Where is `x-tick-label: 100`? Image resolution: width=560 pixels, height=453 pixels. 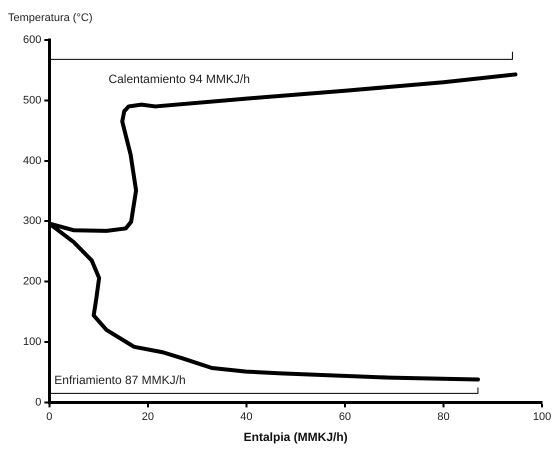 x-tick-label: 100 is located at coordinates (542, 417).